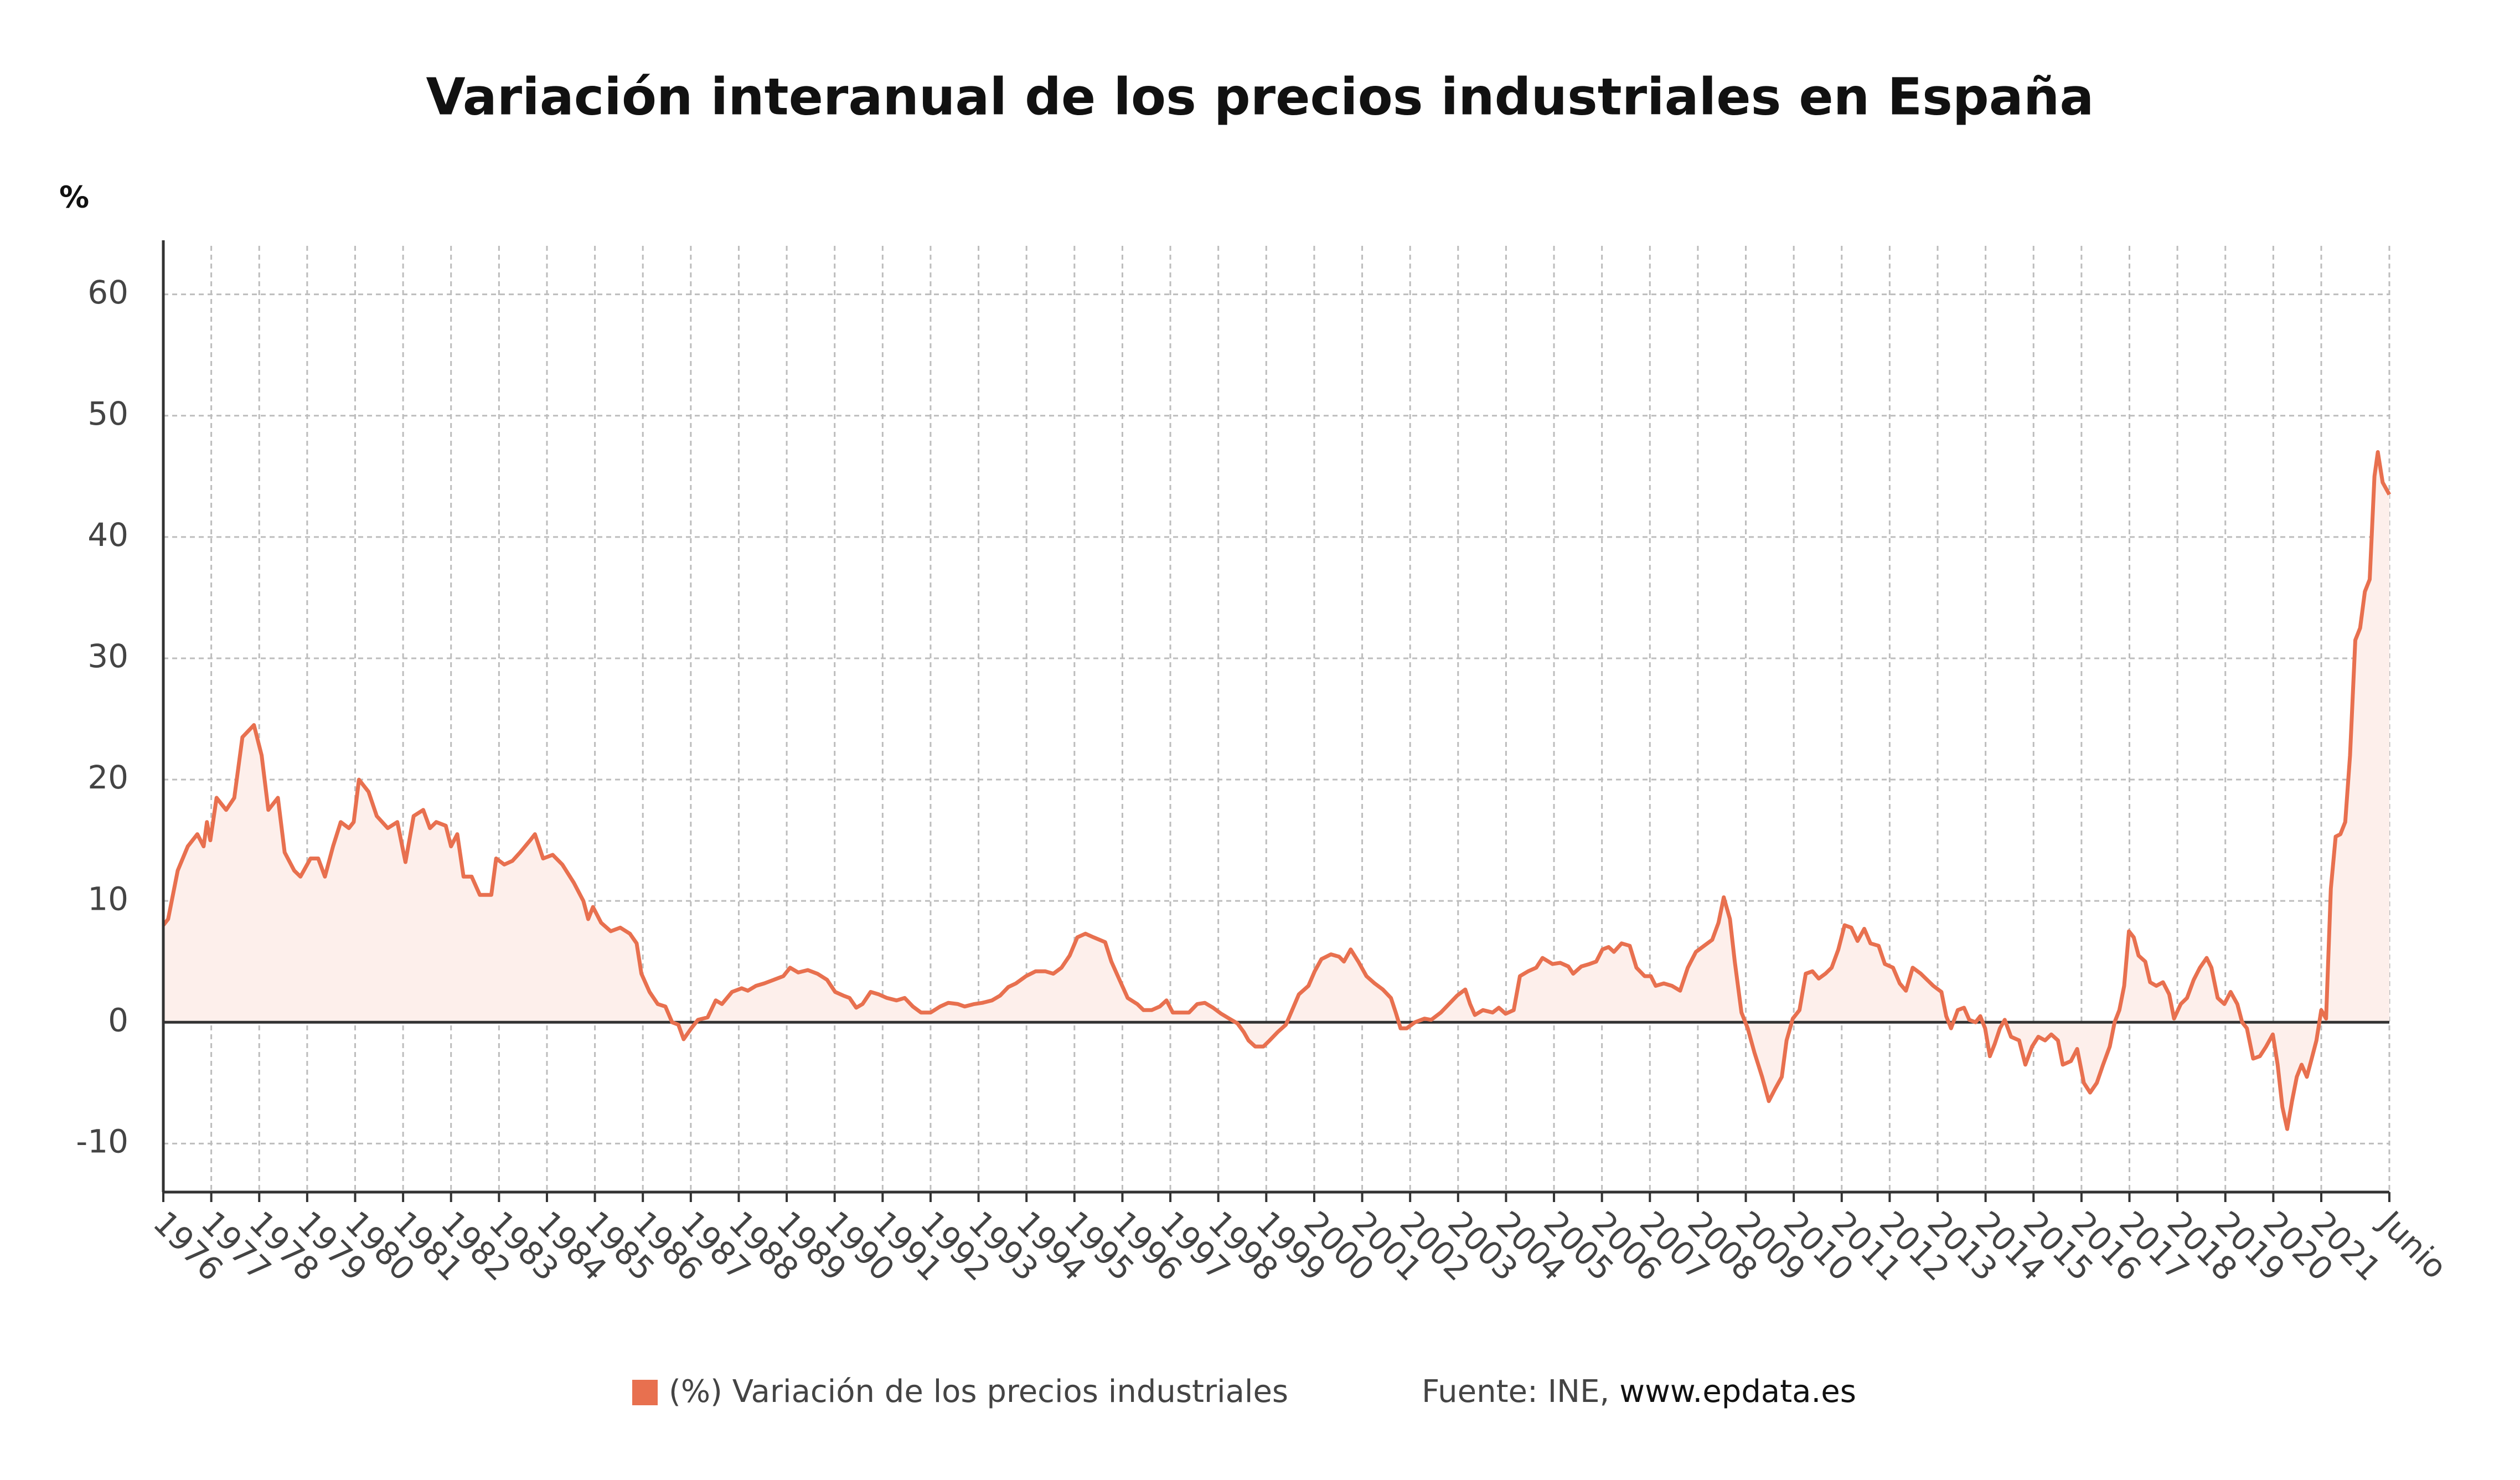  Describe the element at coordinates (2413, 1244) in the screenshot. I see `x-tick-label: Junio` at that location.